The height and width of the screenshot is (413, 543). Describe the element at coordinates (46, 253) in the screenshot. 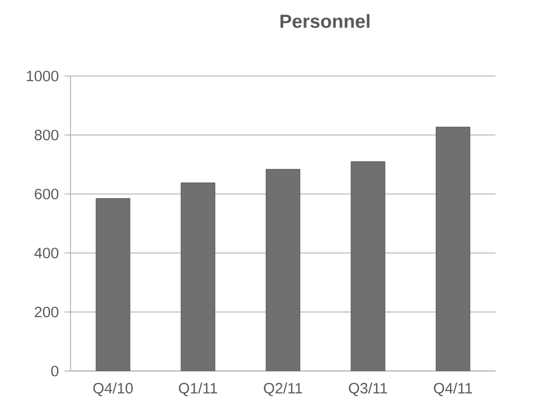

I see `y-tick-label: 400` at that location.